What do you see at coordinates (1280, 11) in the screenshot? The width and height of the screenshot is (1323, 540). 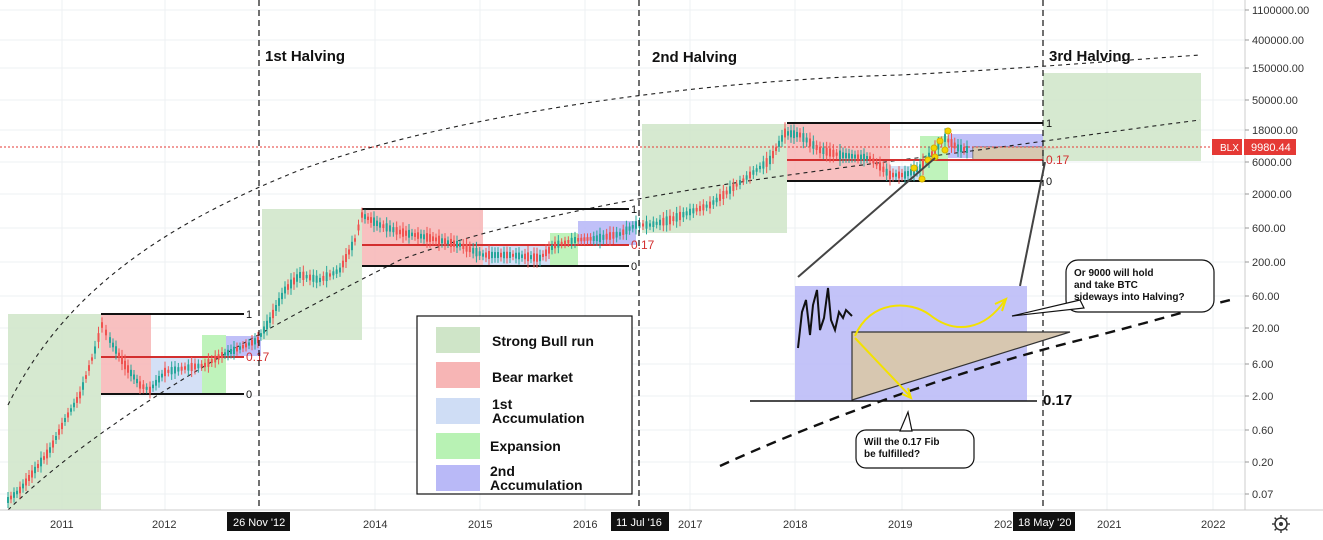 I see `y-tick-label: 1100000.00` at bounding box center [1280, 11].